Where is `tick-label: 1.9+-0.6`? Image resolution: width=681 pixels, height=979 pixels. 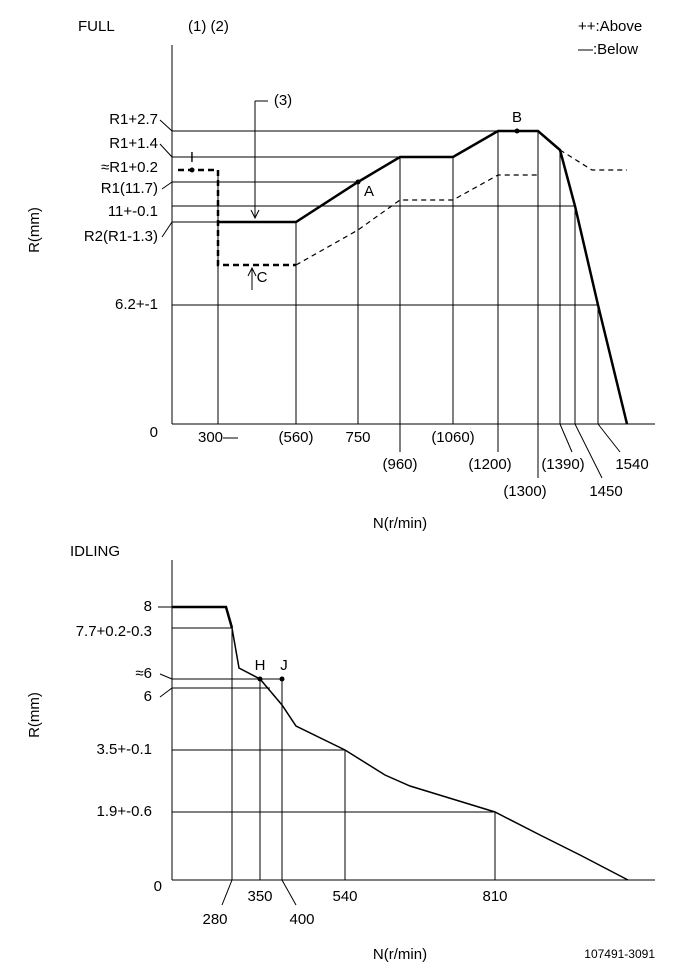 tick-label: 1.9+-0.6 is located at coordinates (124, 811).